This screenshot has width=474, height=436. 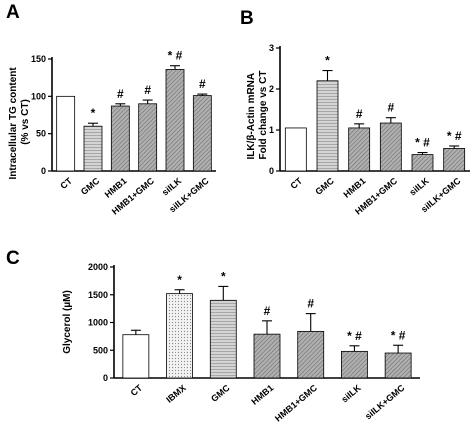 I want to click on significance-marker-c-1: *, so click(x=179, y=280).